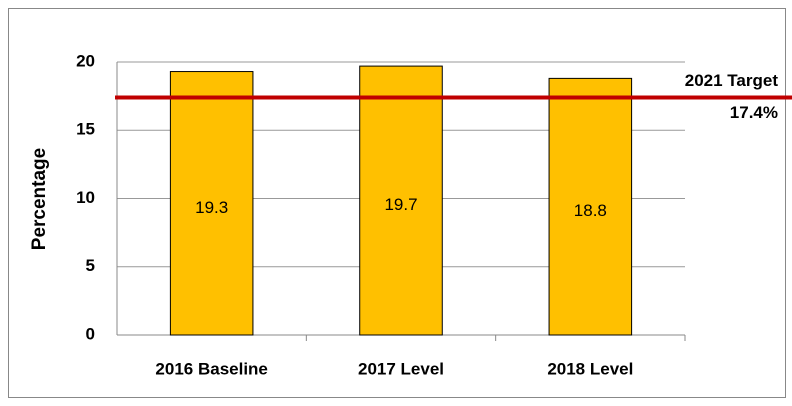 This screenshot has width=792, height=406. I want to click on y-tick-label: 5, so click(90, 265).